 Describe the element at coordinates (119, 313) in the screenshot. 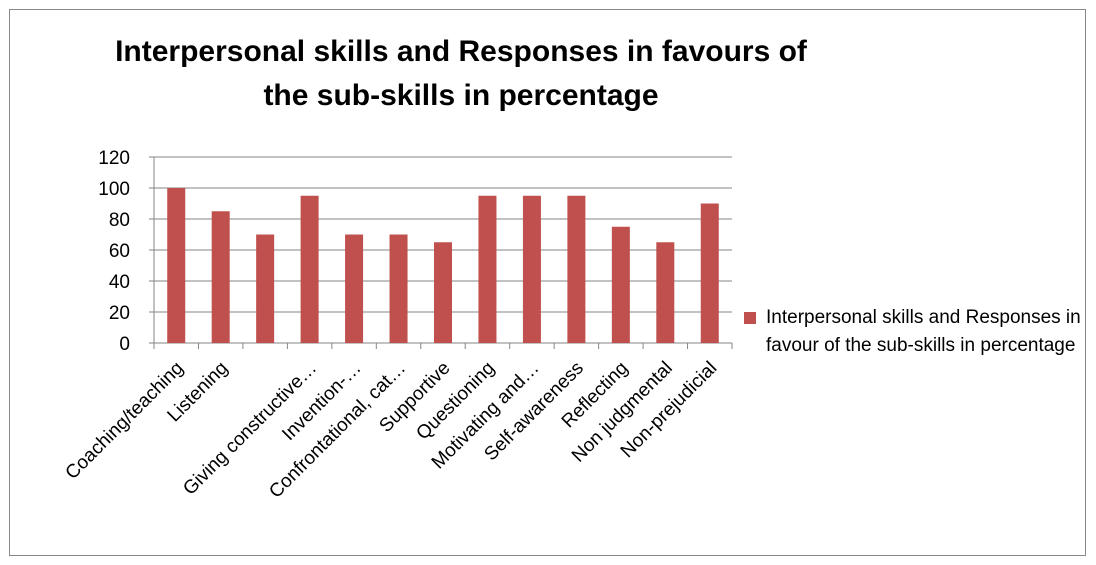

I see `y-tick-label: 20` at that location.